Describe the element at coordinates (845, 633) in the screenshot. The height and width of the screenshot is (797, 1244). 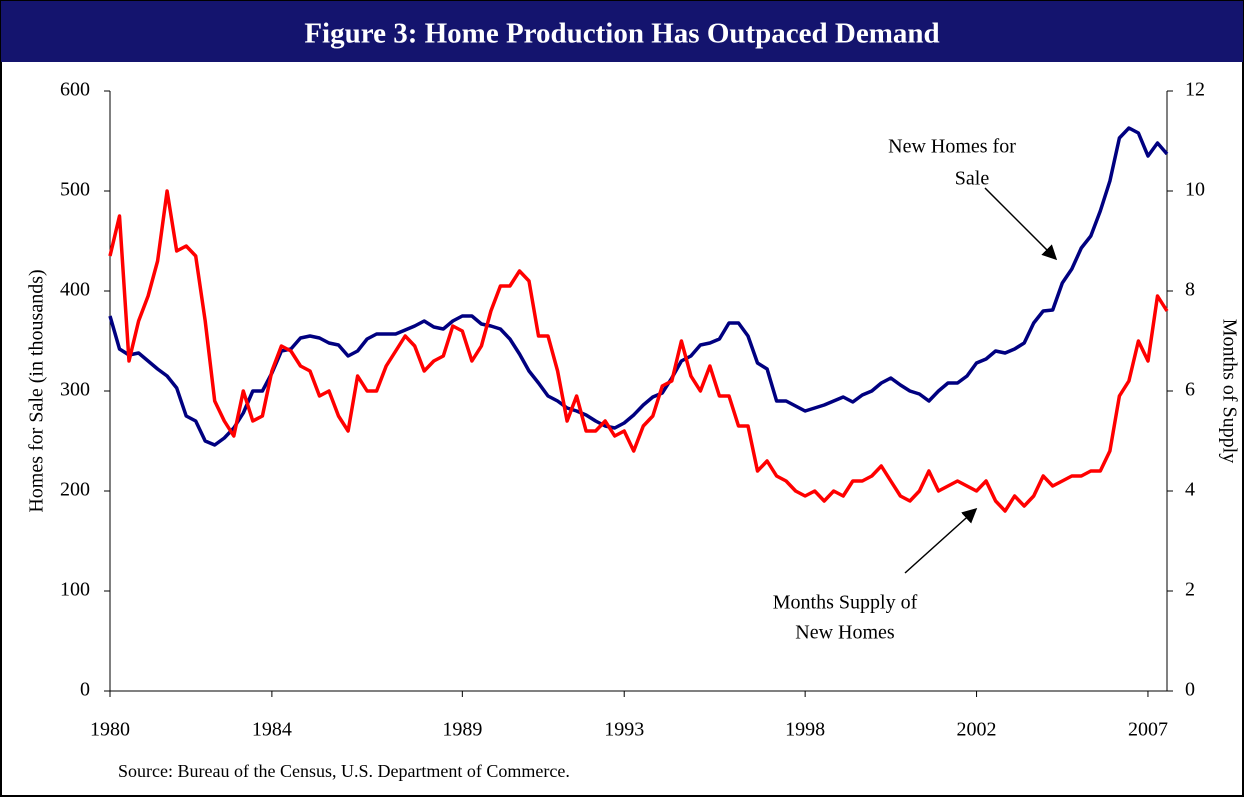
I see `annotation: New Homes` at that location.